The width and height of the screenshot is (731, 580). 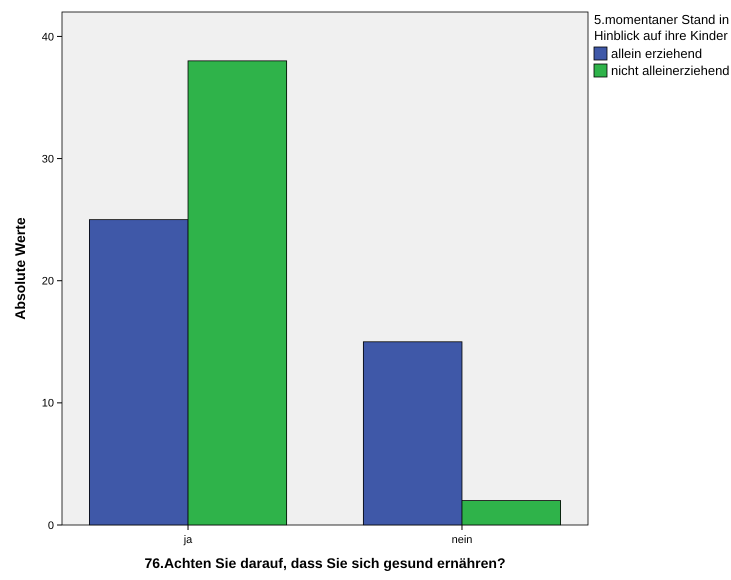 I want to click on y-tick-label: 30, so click(x=48, y=159).